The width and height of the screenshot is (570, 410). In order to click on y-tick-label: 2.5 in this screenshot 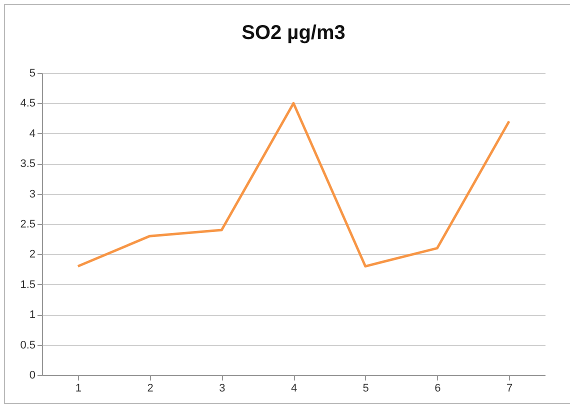, I will do `click(28, 224)`.